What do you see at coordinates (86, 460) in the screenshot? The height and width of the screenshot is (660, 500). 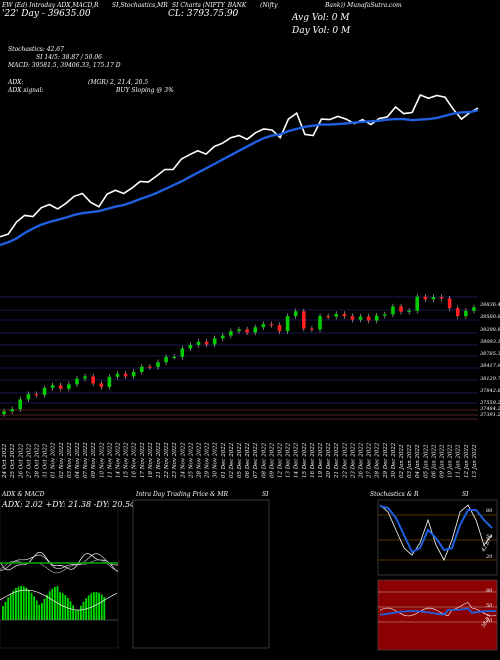 I see `date-tick-label: 07 Nov 2022` at bounding box center [86, 460].